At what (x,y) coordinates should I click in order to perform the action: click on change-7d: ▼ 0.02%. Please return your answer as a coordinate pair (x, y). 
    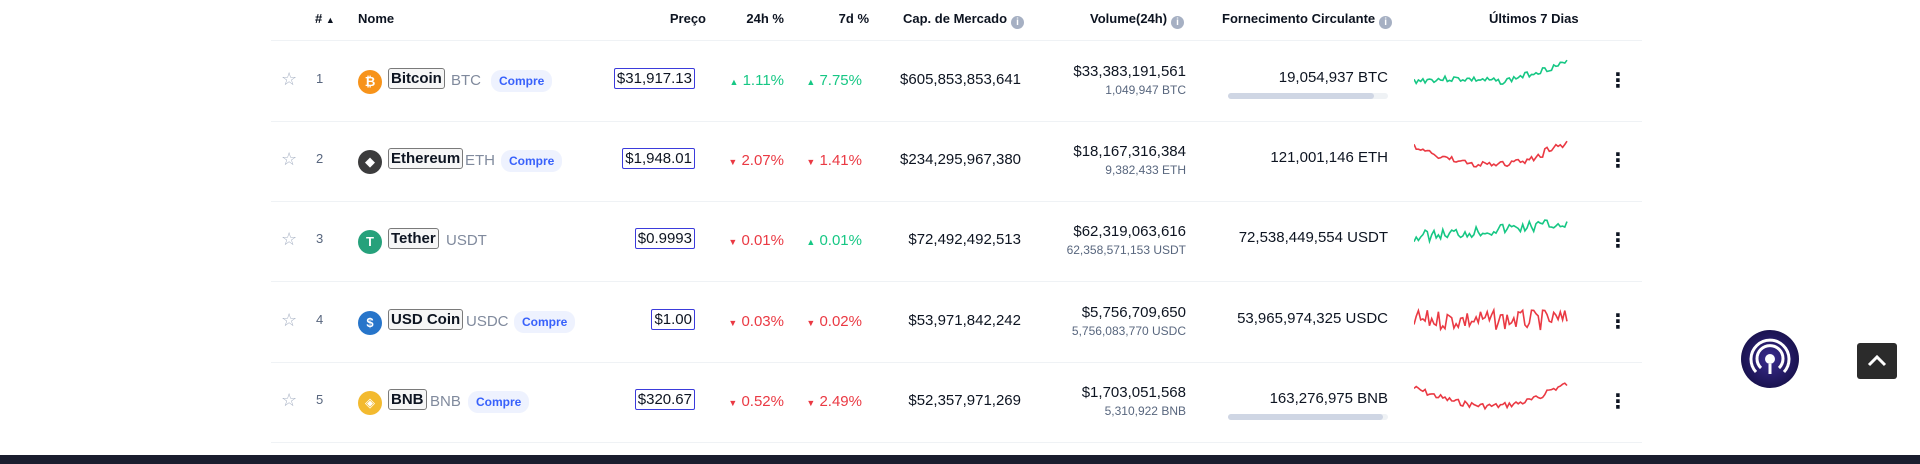
    Looking at the image, I should click on (834, 321).